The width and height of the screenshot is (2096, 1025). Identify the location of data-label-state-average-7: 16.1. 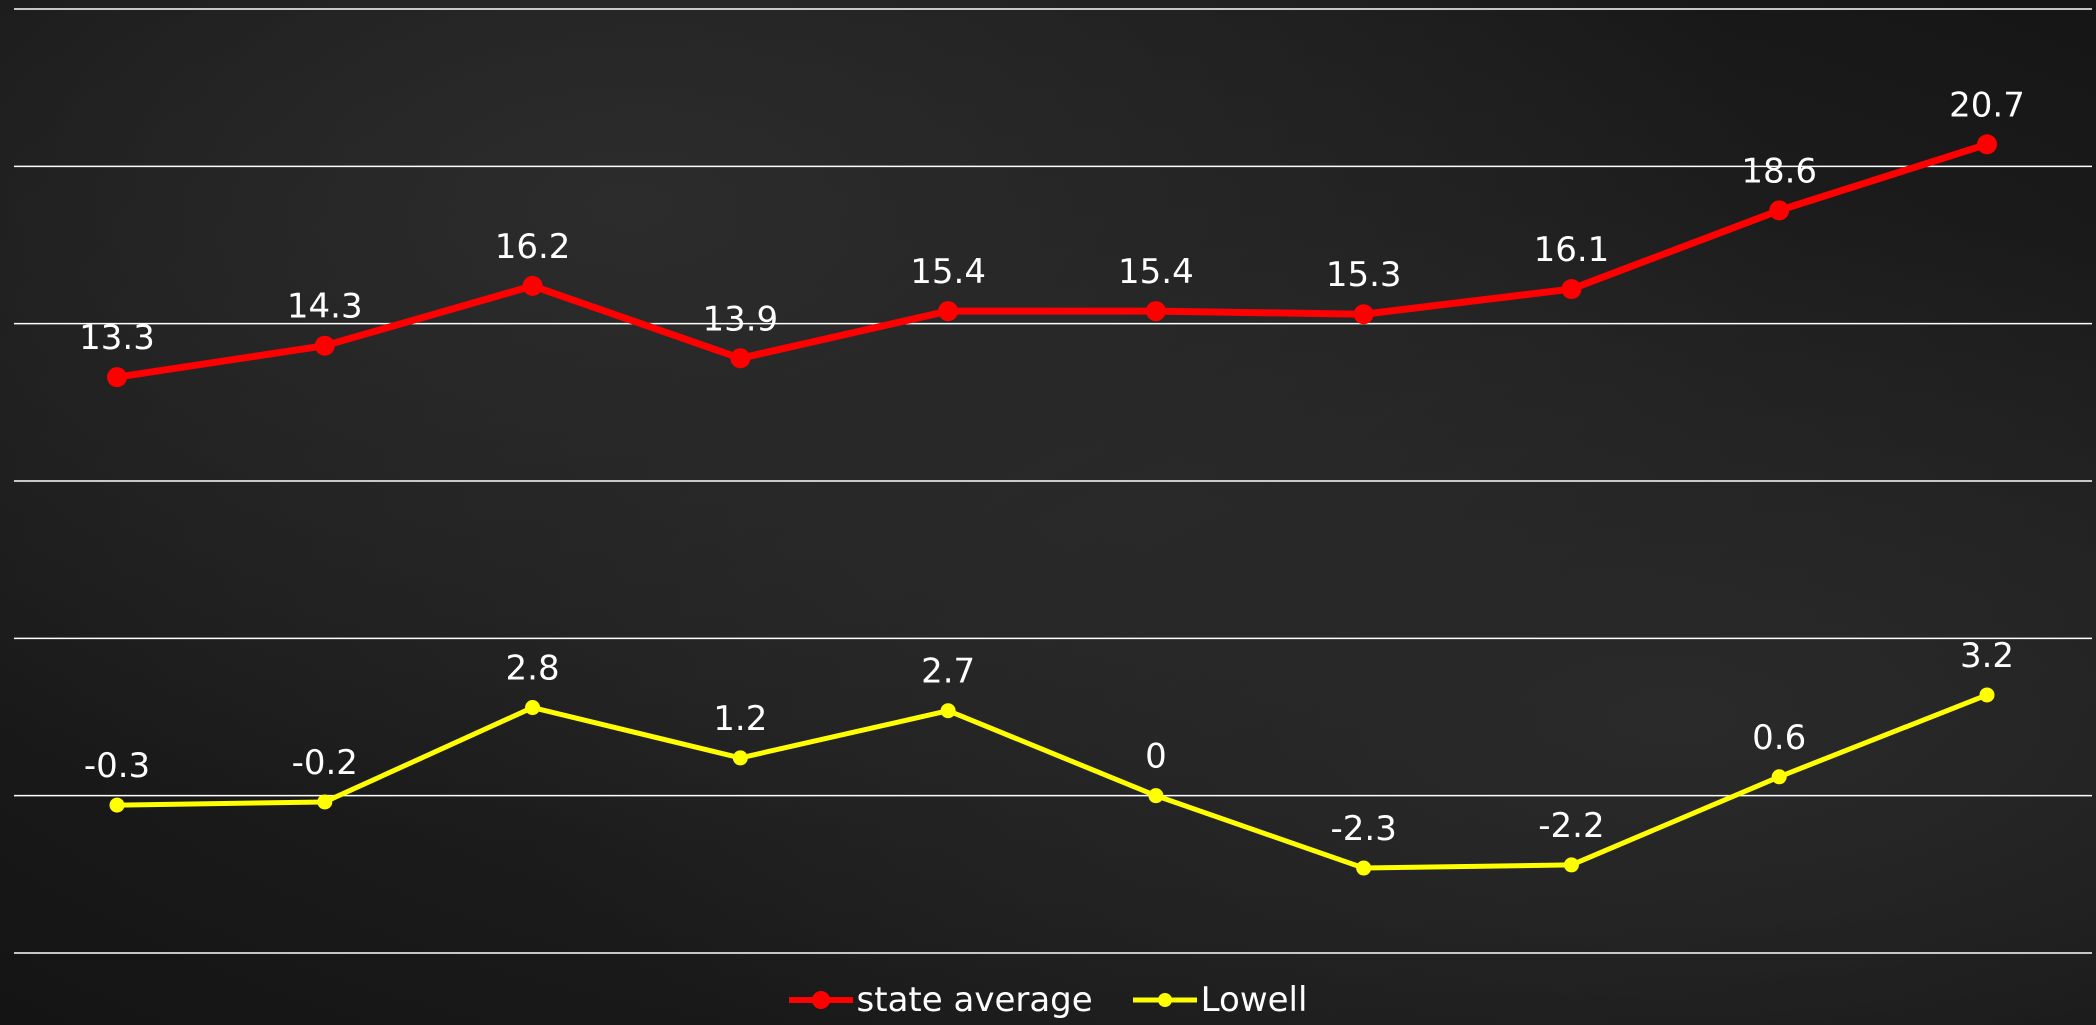
(1572, 250).